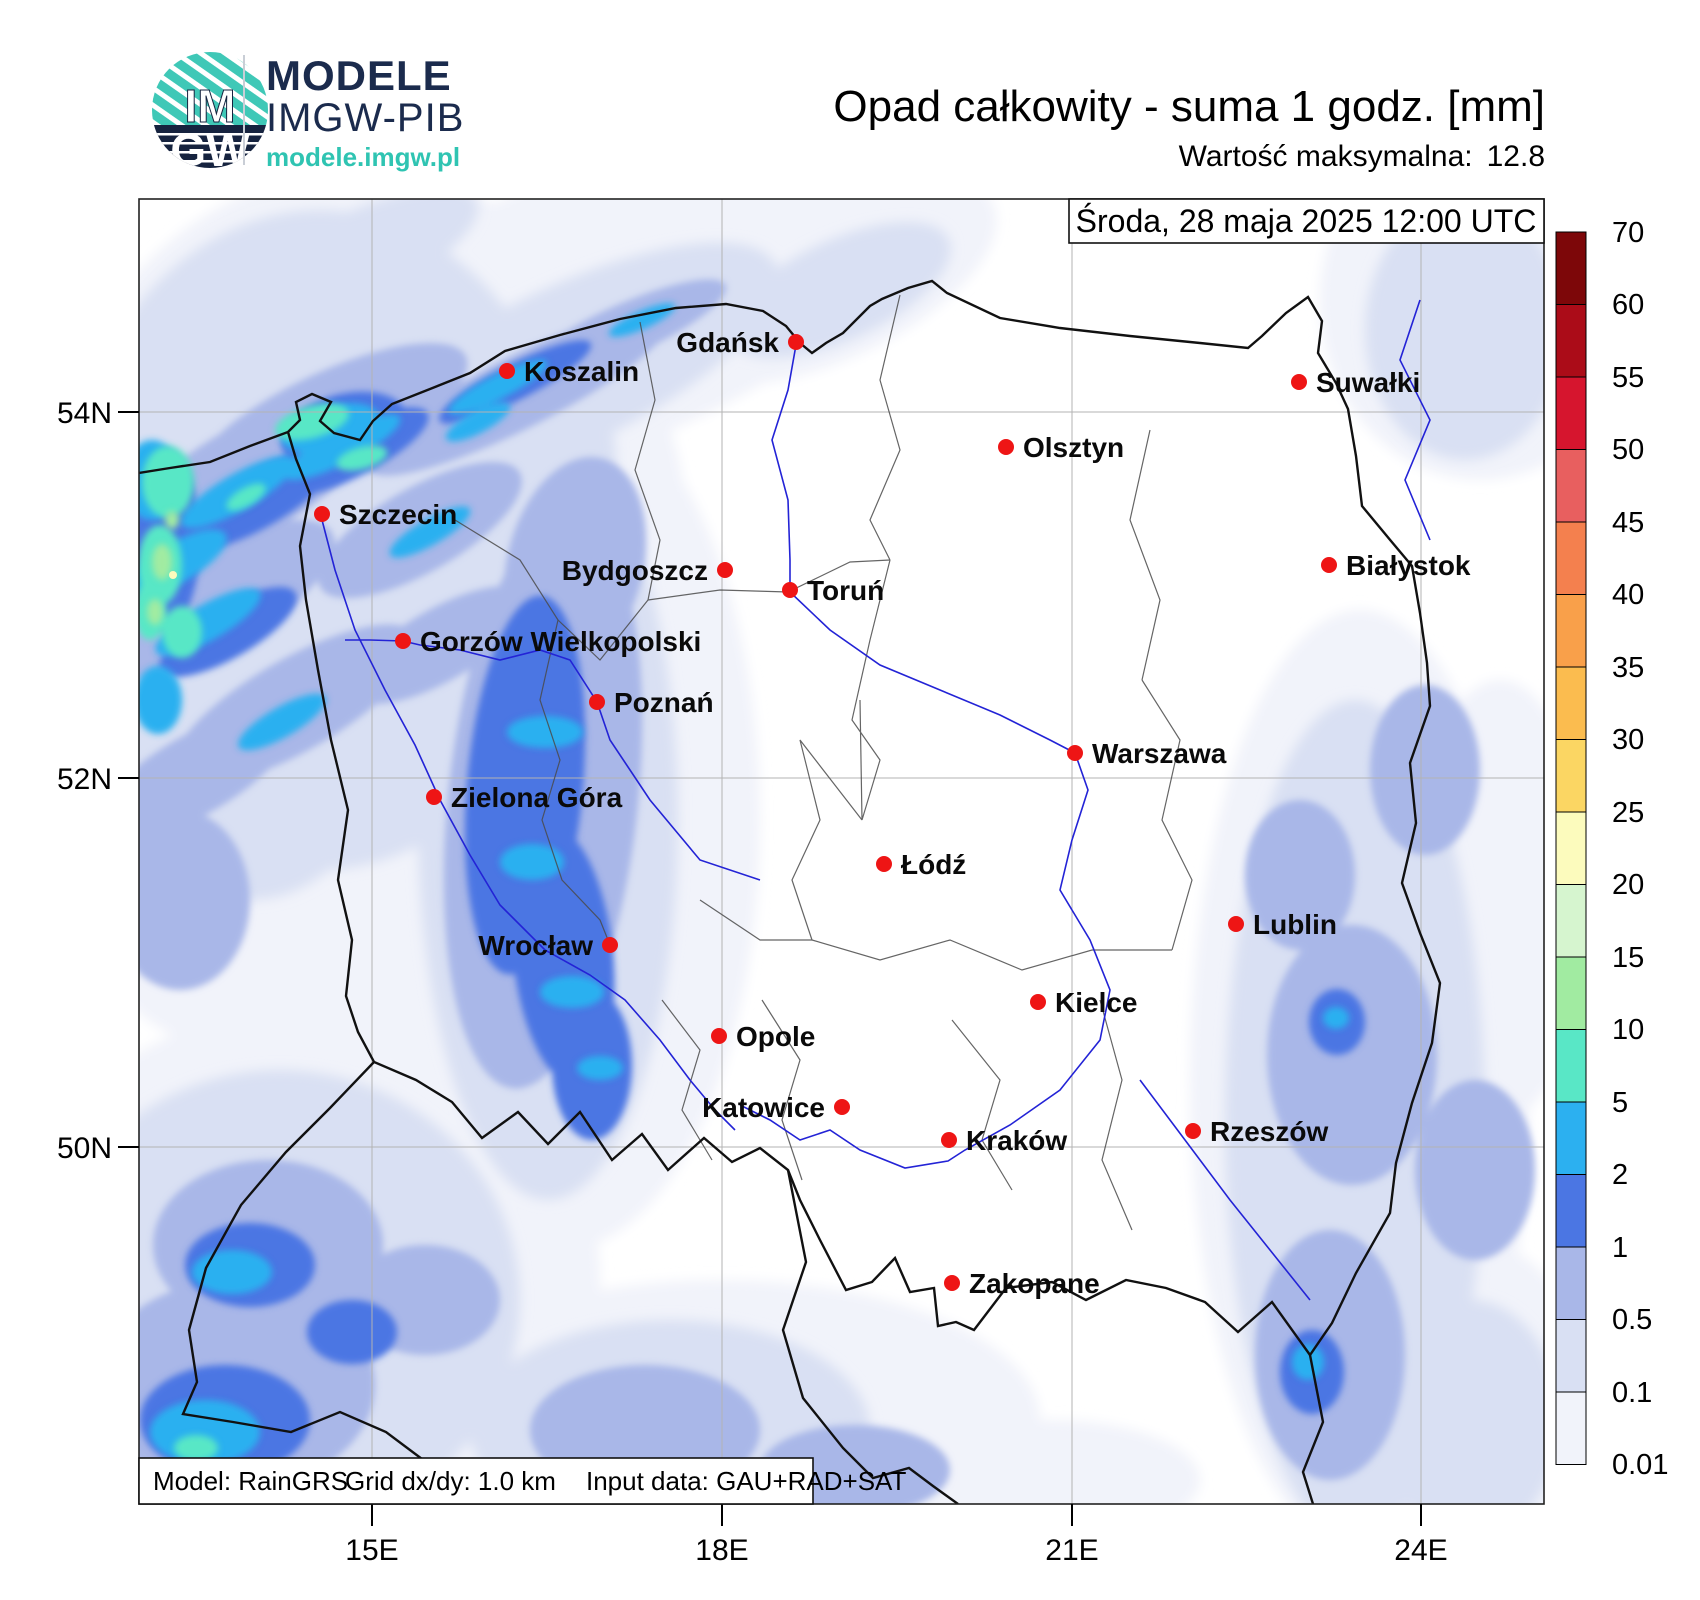 This screenshot has width=1700, height=1600. What do you see at coordinates (1628, 813) in the screenshot?
I see `svg-text: 25` at bounding box center [1628, 813].